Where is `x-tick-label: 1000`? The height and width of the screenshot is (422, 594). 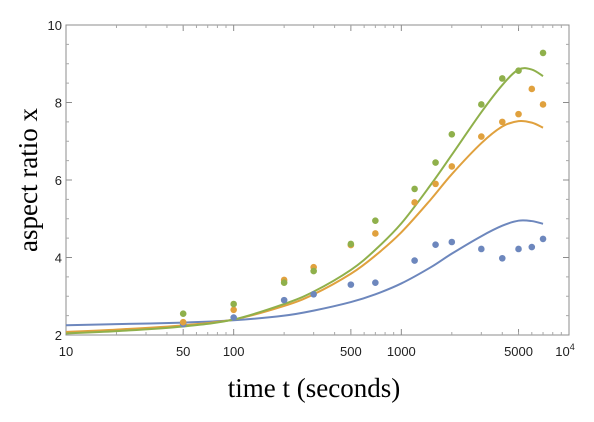
x-tick-label: 1000 is located at coordinates (401, 351).